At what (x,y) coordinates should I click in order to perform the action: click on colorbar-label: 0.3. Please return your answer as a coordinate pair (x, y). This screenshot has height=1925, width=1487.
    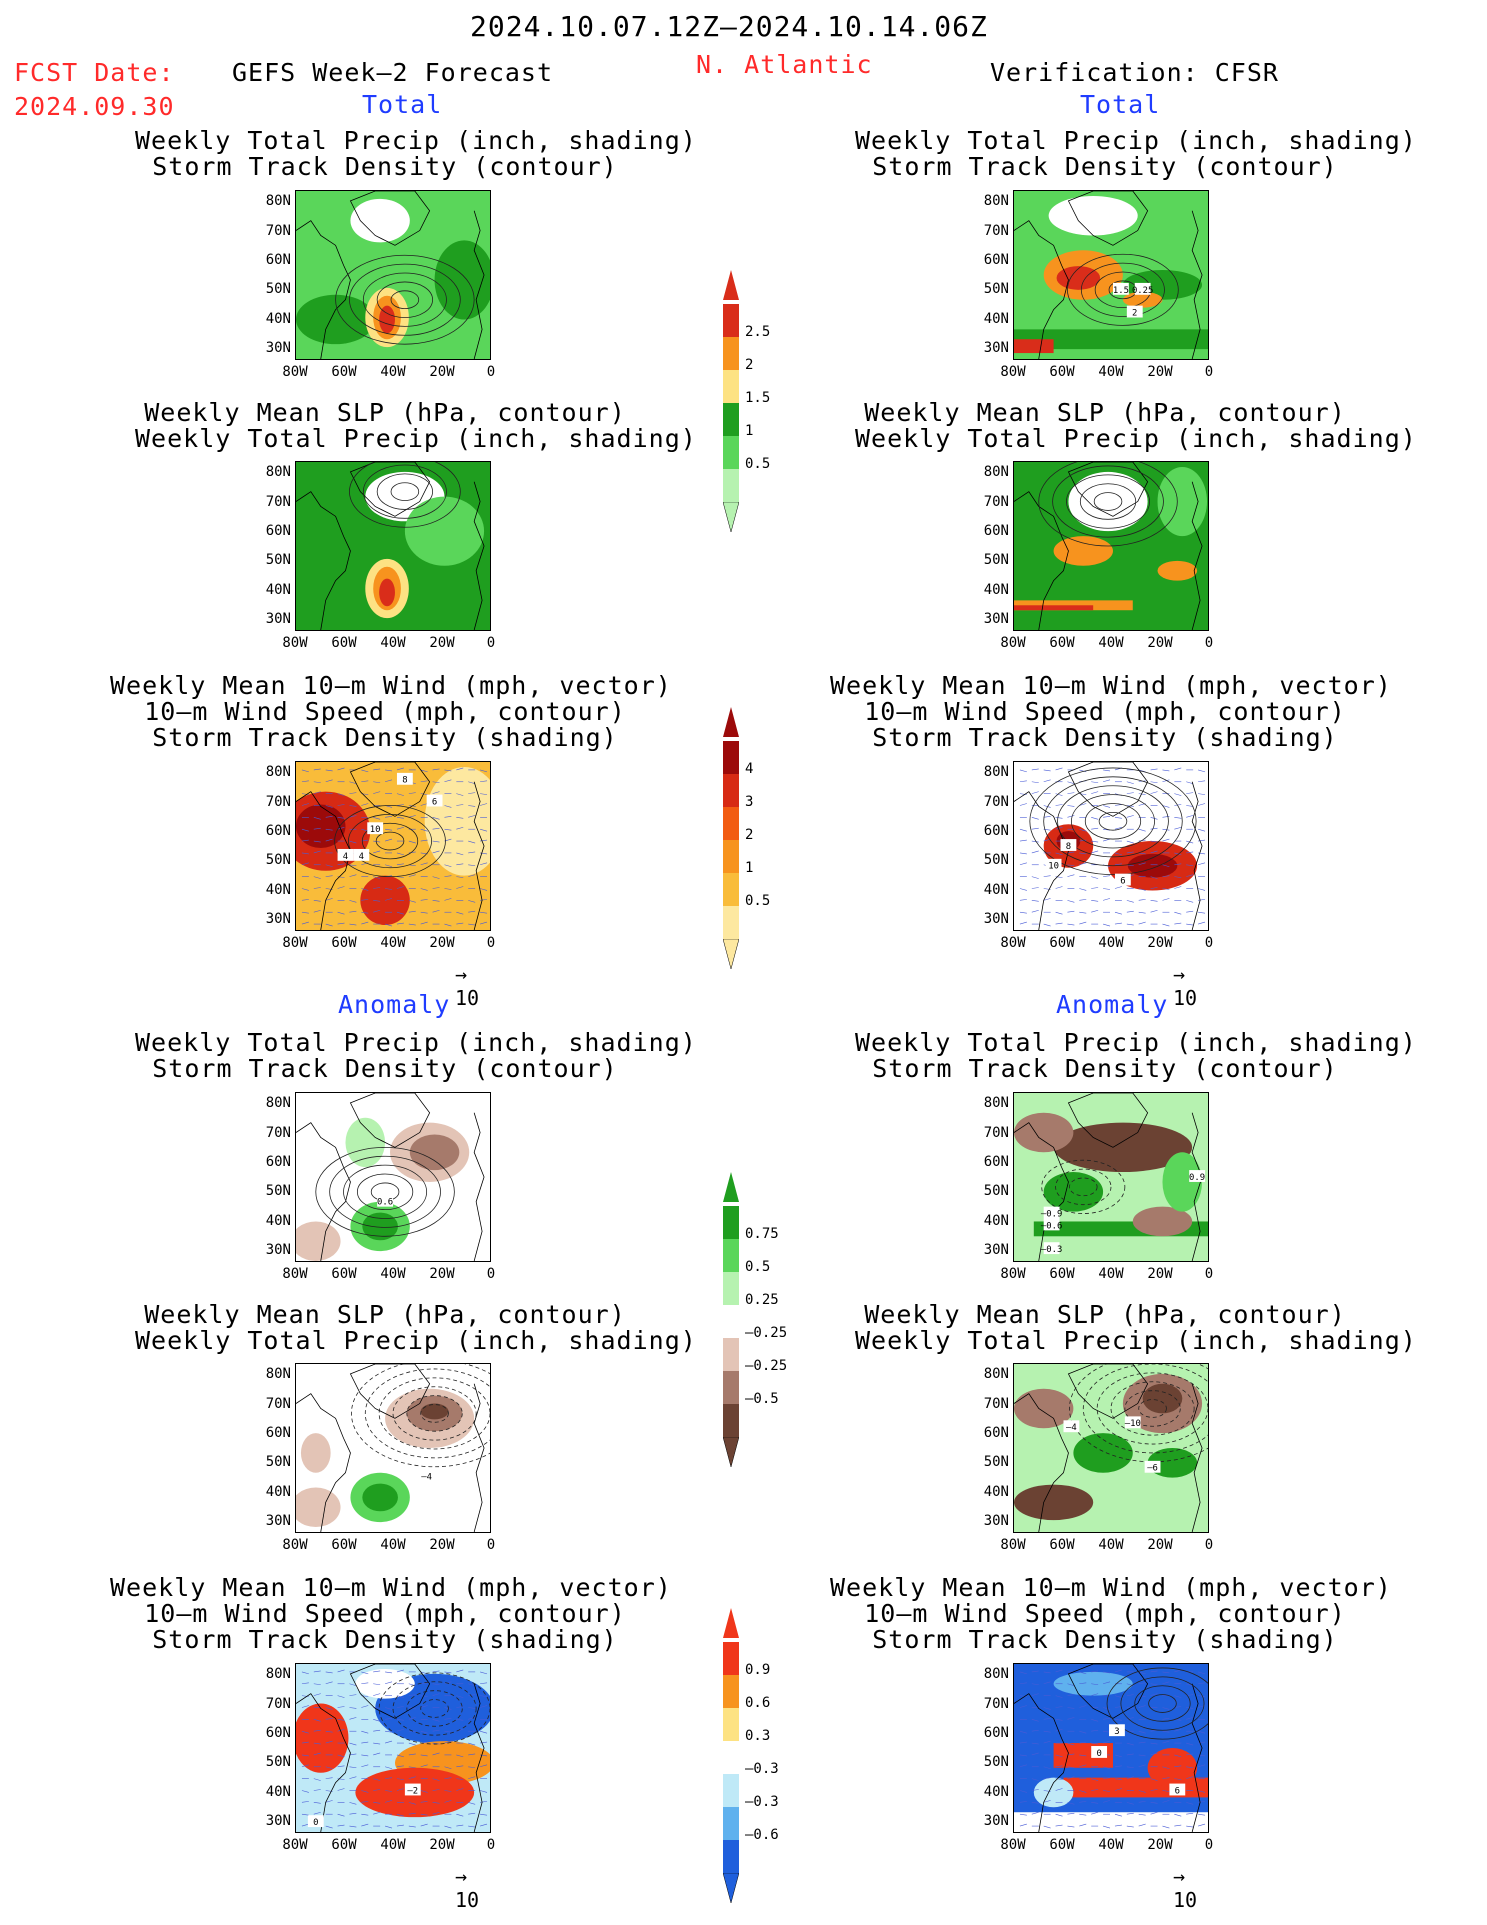
    Looking at the image, I should click on (758, 1736).